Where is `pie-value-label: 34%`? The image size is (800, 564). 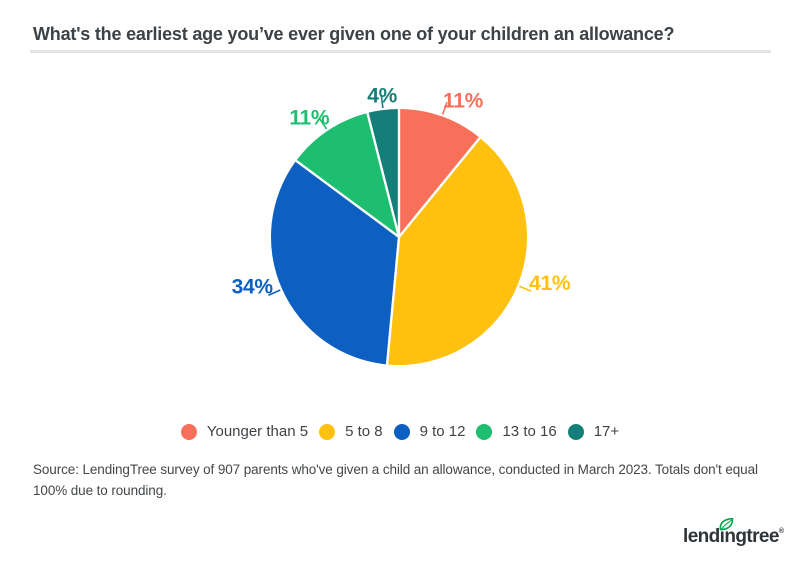 pie-value-label: 34% is located at coordinates (253, 286).